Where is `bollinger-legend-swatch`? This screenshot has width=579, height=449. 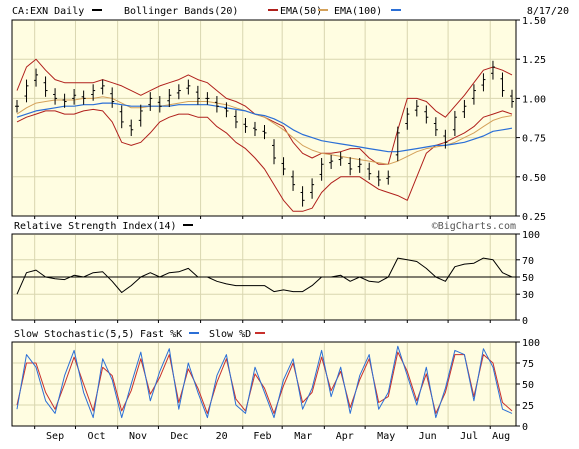 bollinger-legend-swatch is located at coordinates (273, 10).